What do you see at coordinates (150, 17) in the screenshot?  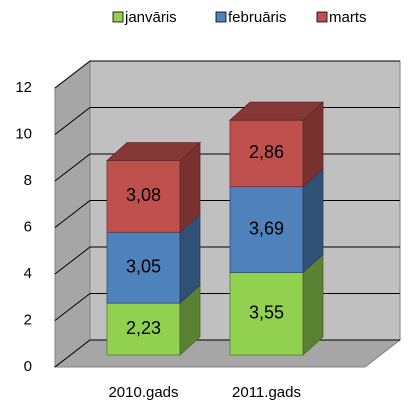 I see `legend-label: janvāris` at bounding box center [150, 17].